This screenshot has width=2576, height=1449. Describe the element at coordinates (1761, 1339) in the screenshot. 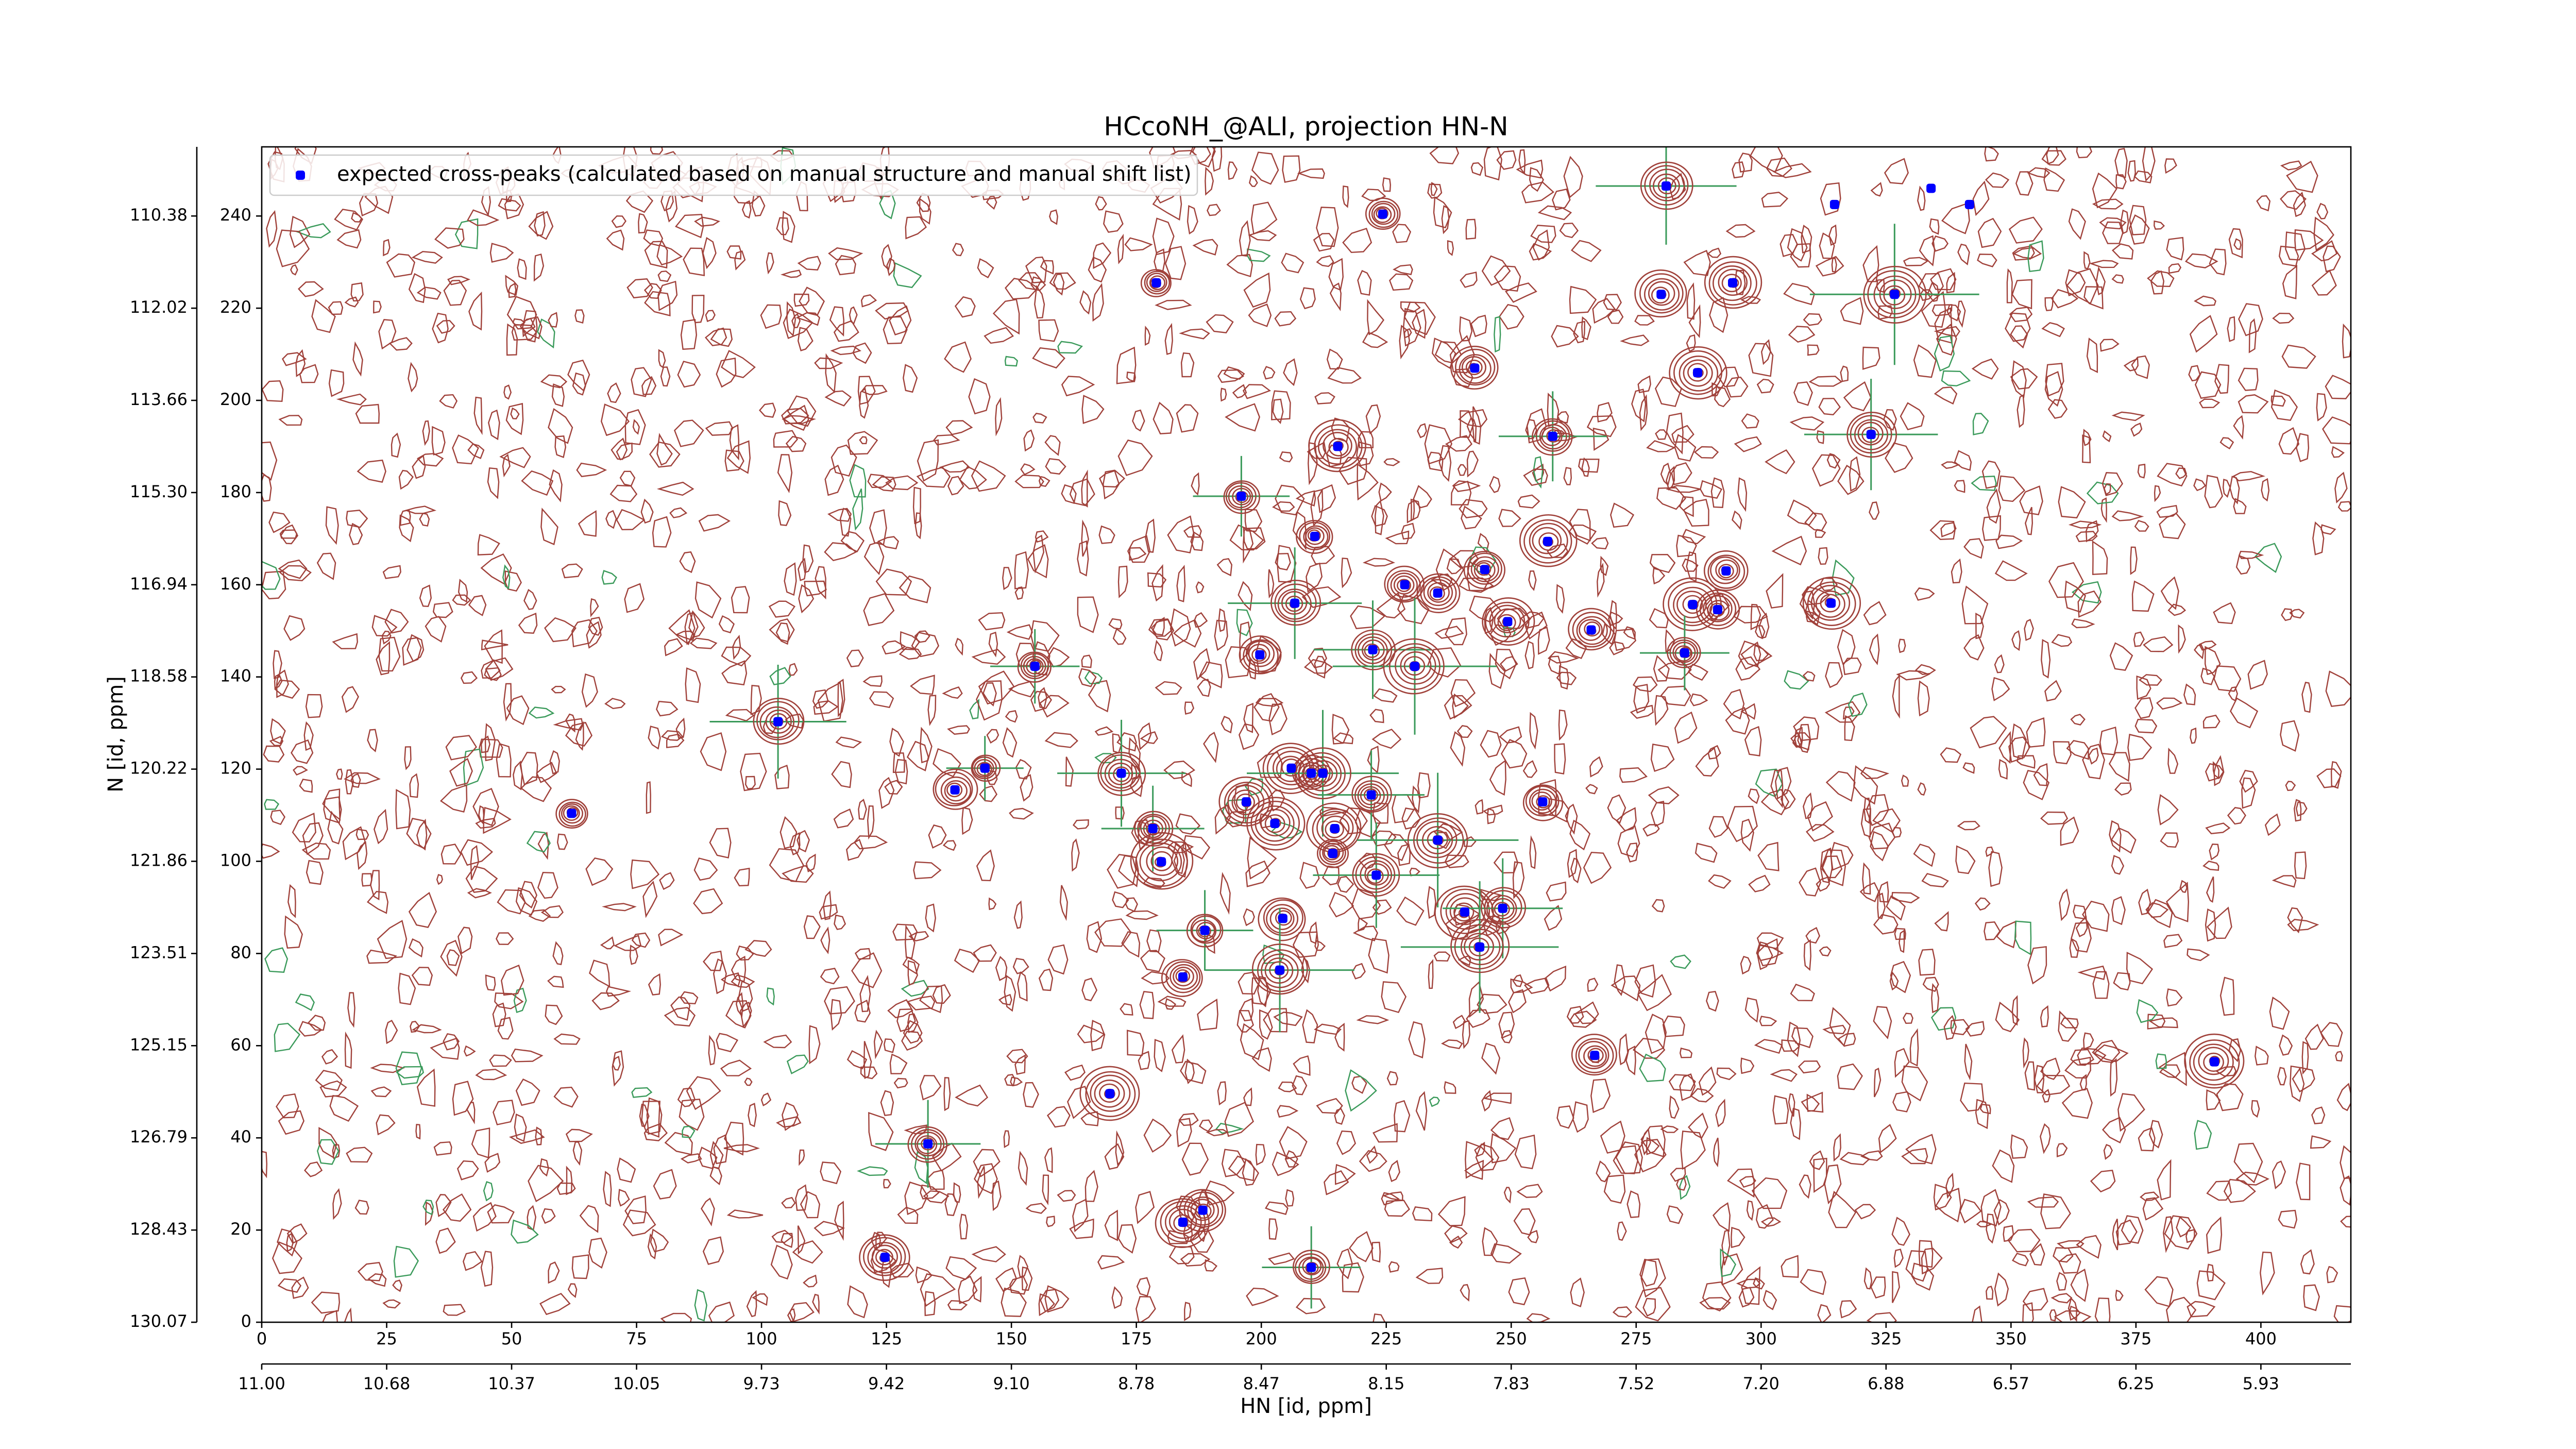

I see `x-tick-label: 300` at that location.